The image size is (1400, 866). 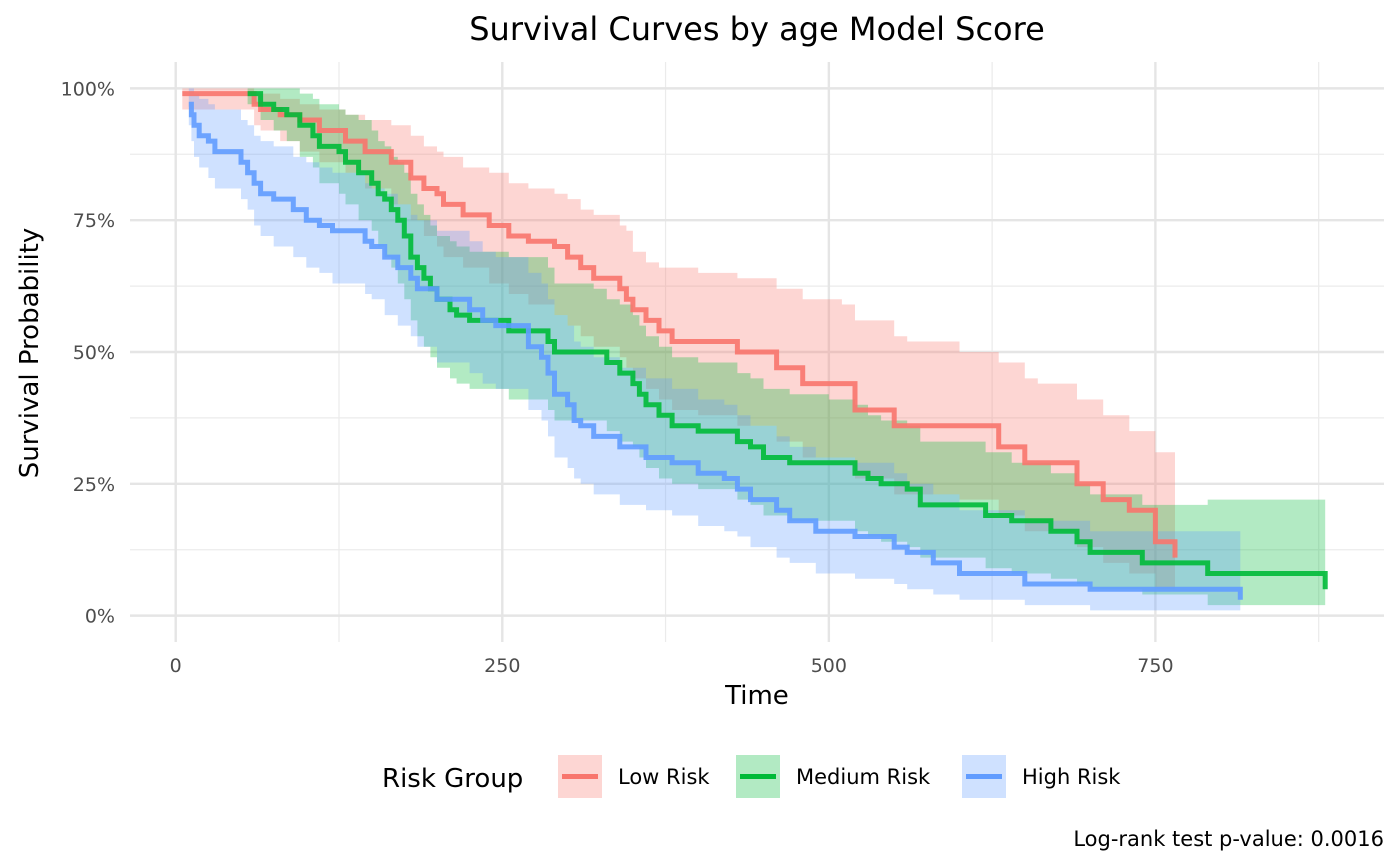 What do you see at coordinates (1155, 666) in the screenshot?
I see `x-tick-label: 750` at bounding box center [1155, 666].